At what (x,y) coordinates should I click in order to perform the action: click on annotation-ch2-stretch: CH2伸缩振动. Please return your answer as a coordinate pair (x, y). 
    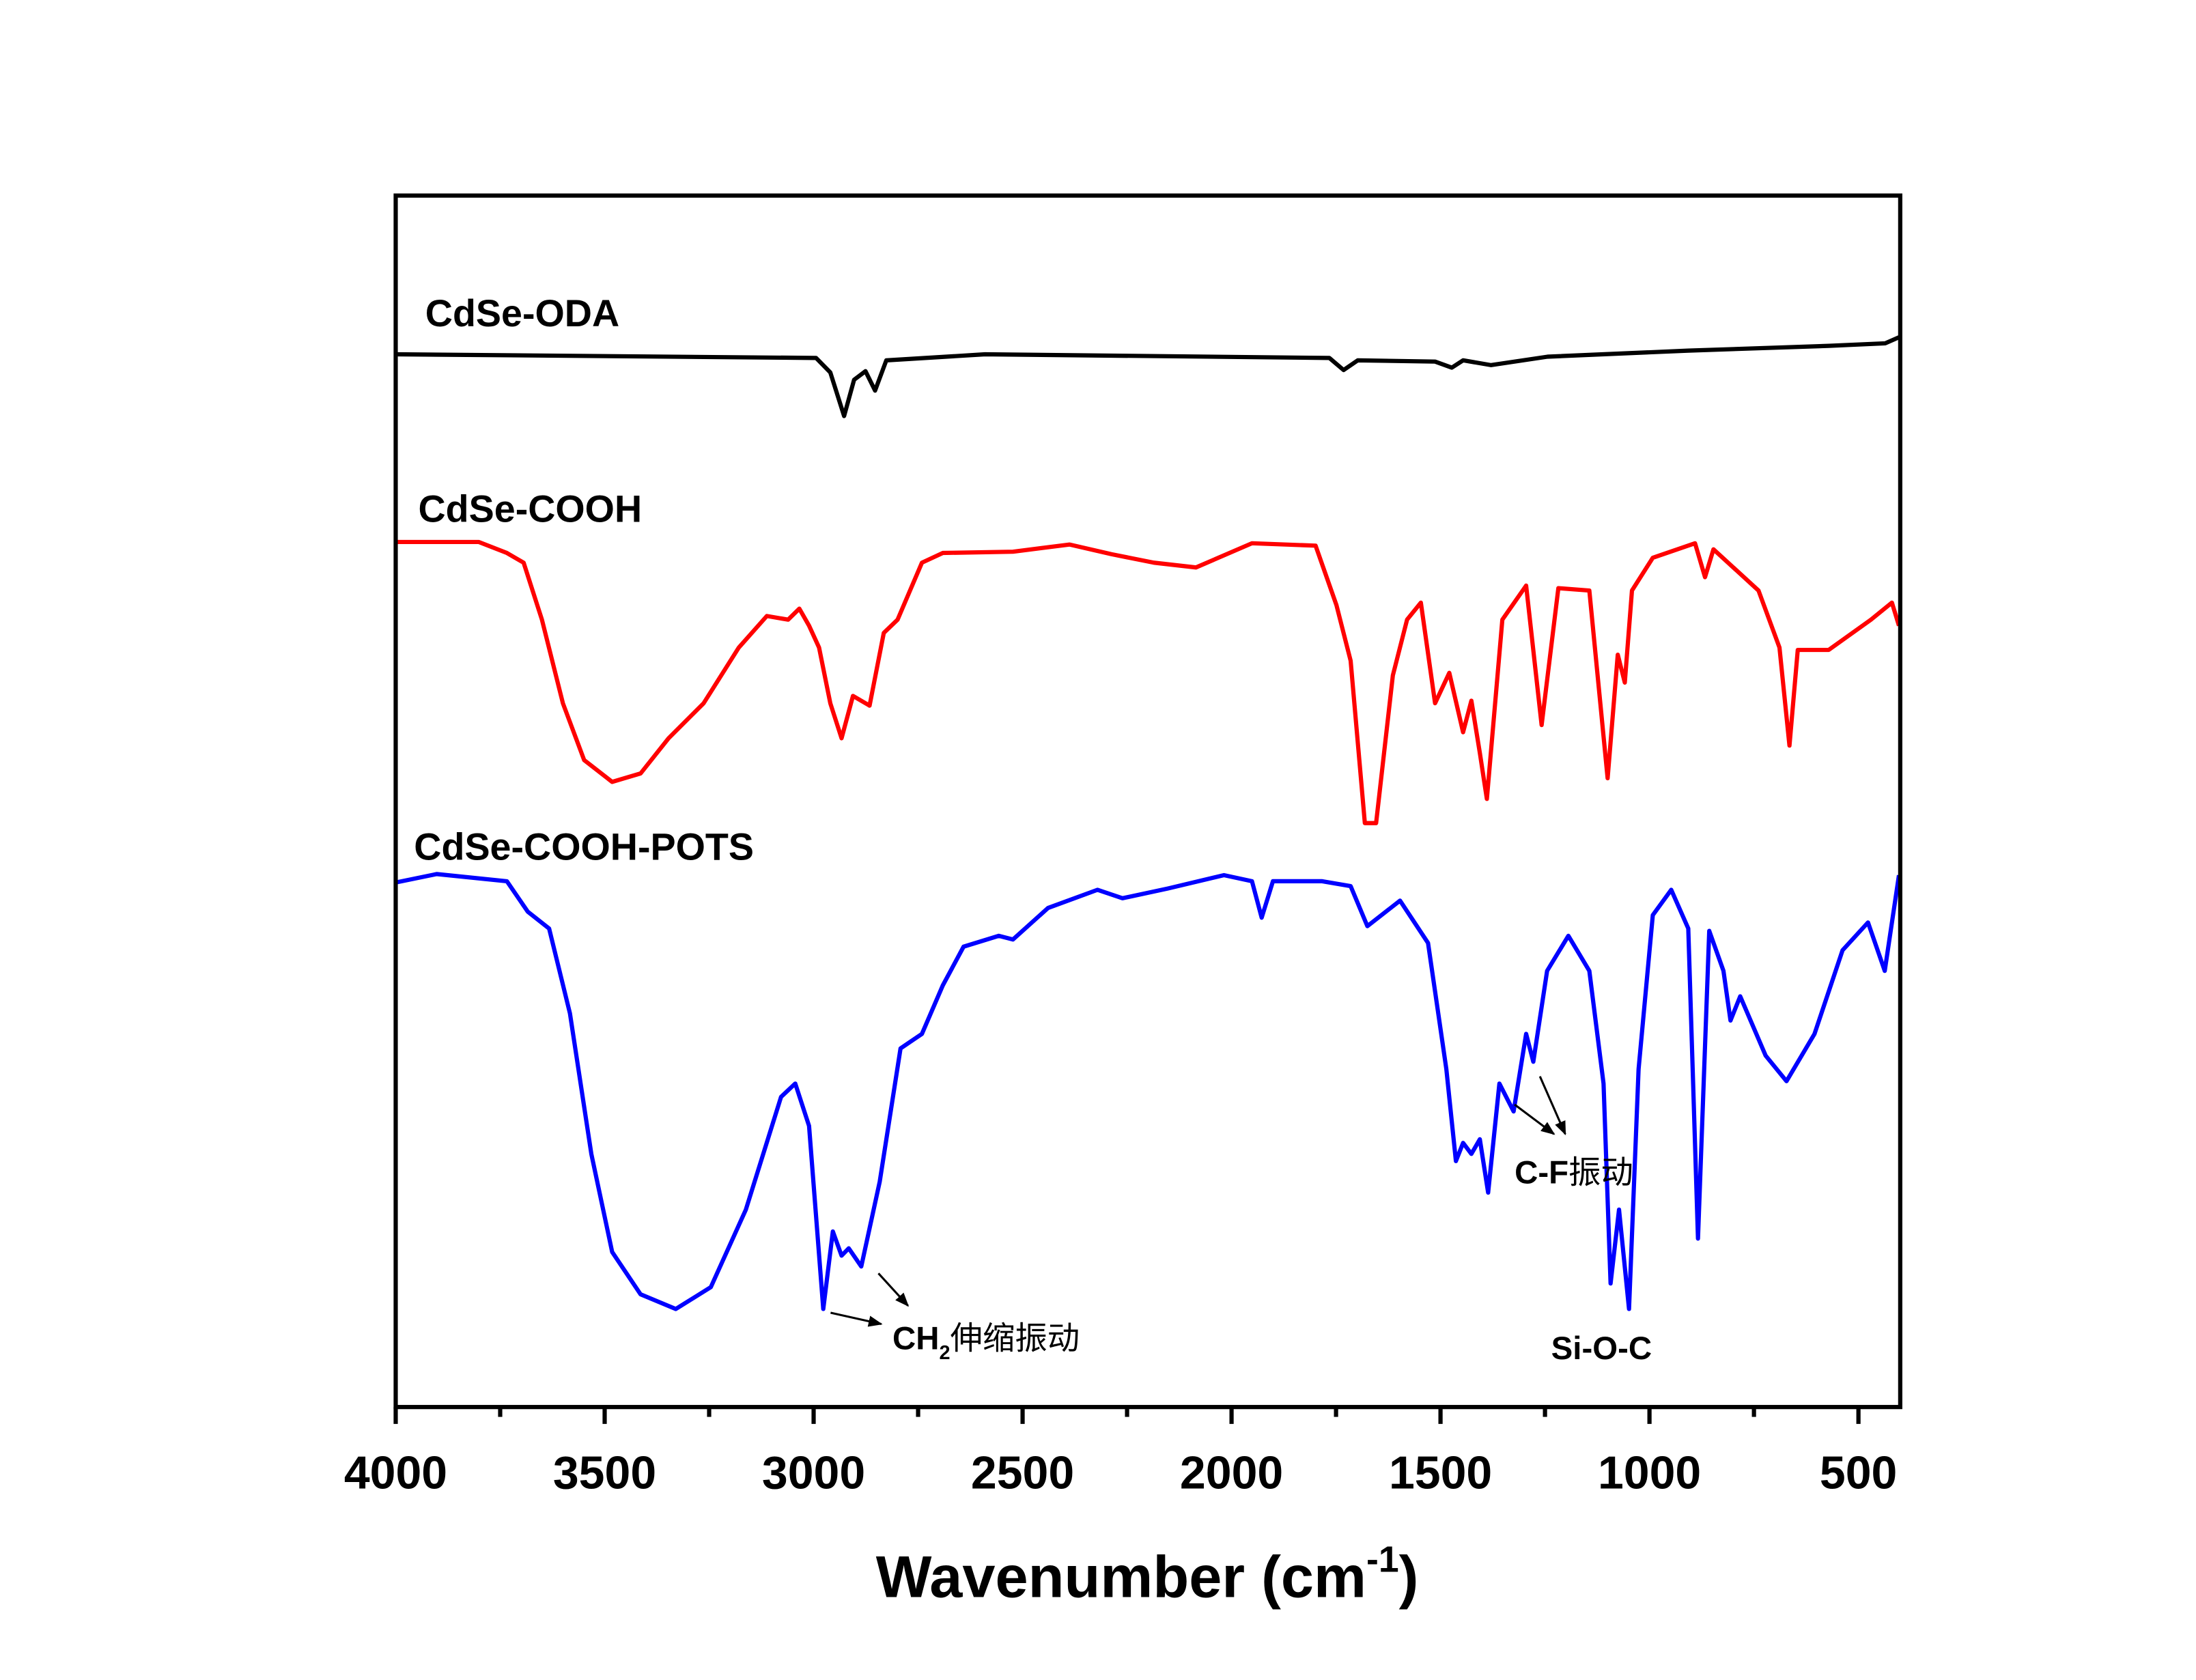
    Looking at the image, I should click on (986, 1342).